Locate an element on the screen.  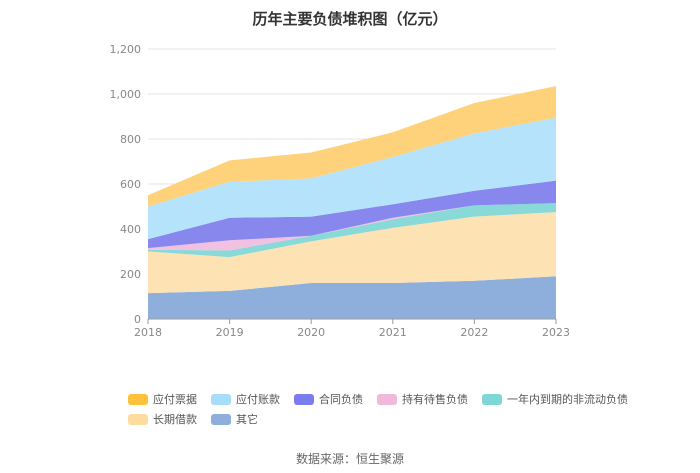
data-source: 数据来源：恒生聚源 is located at coordinates (349, 459).